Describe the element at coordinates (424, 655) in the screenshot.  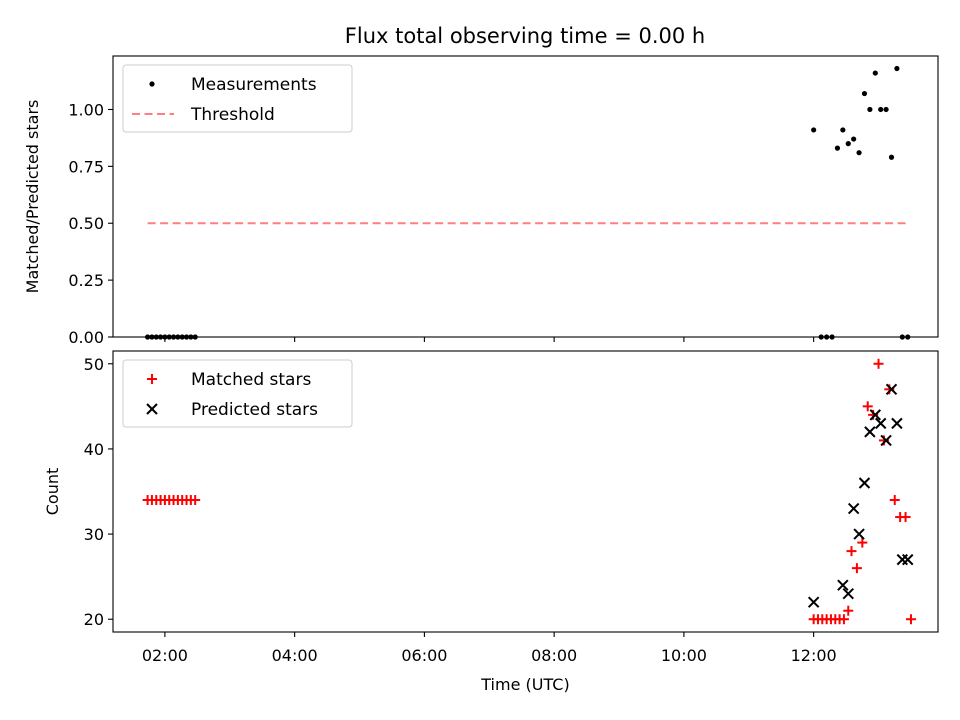
I see `x-tick-label: 06:00` at that location.